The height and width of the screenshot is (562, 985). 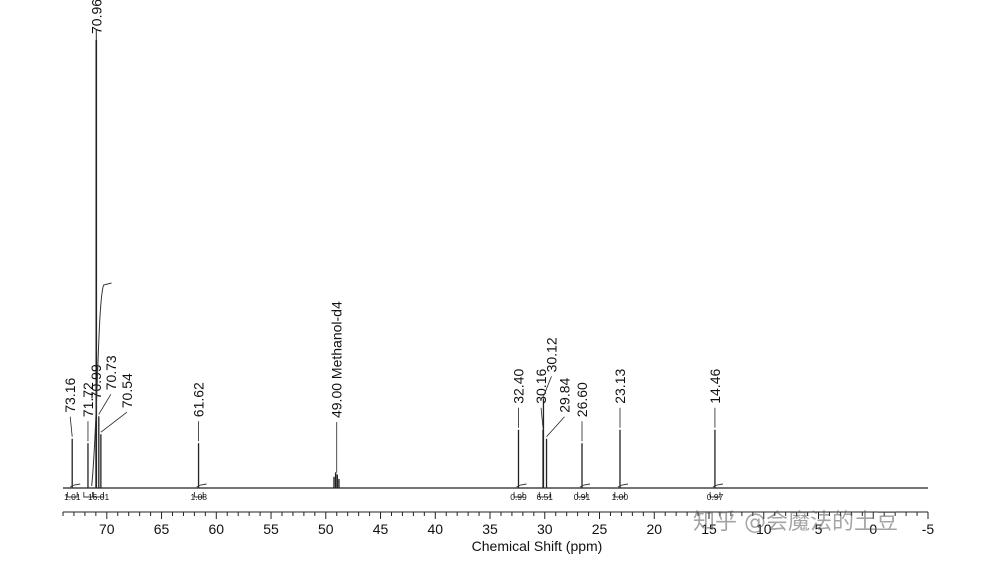 What do you see at coordinates (381, 529) in the screenshot?
I see `x-tick-label-5: 45` at bounding box center [381, 529].